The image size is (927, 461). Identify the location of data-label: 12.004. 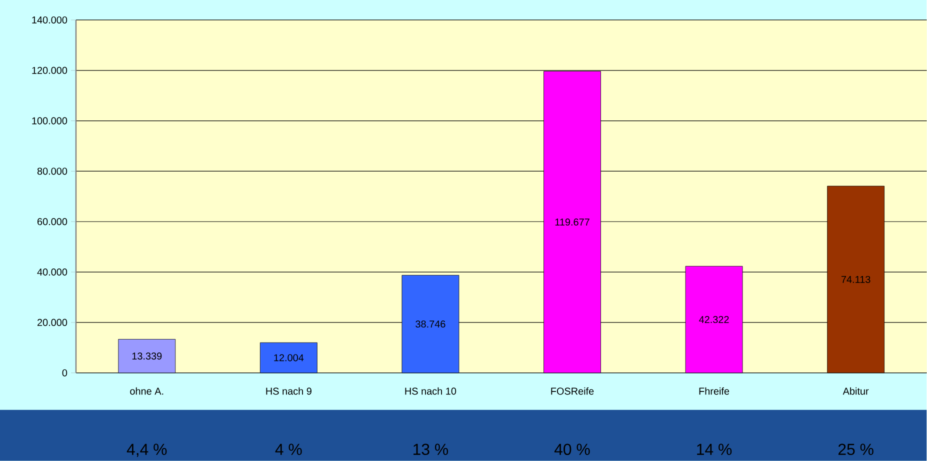
(289, 358).